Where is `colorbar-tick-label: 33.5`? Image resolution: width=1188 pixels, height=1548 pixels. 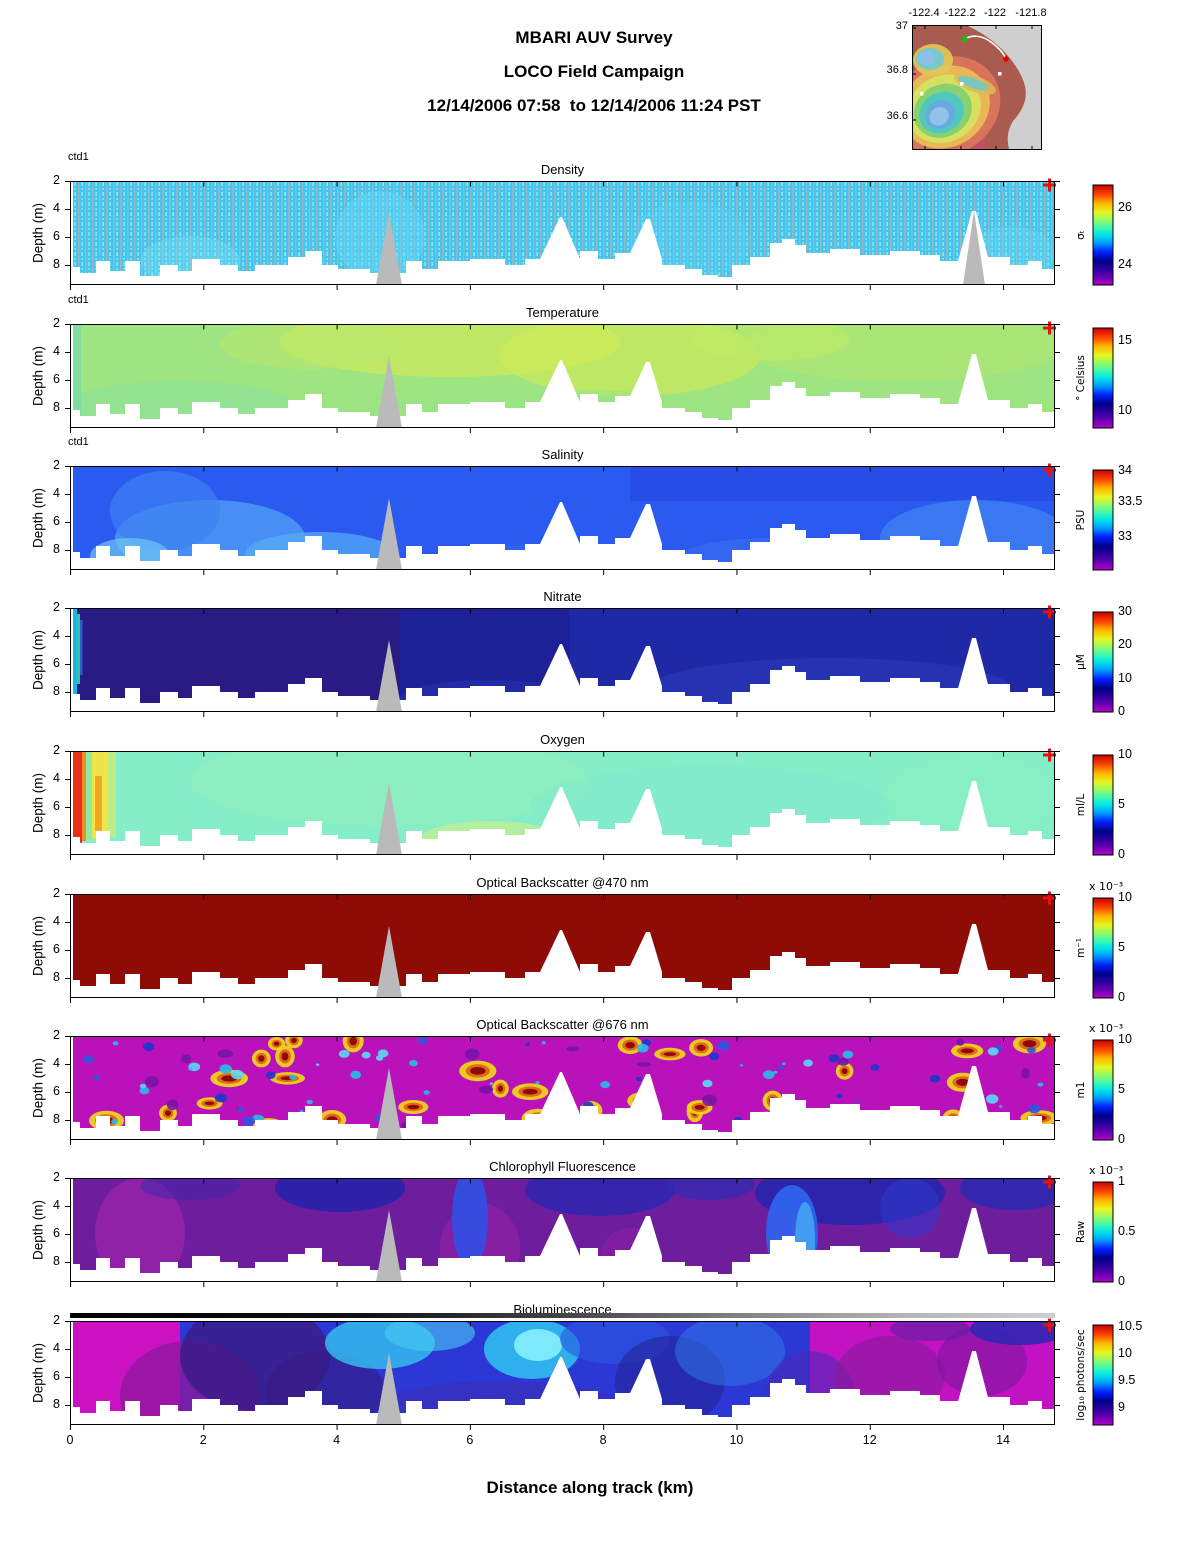 colorbar-tick-label: 33.5 is located at coordinates (1130, 501).